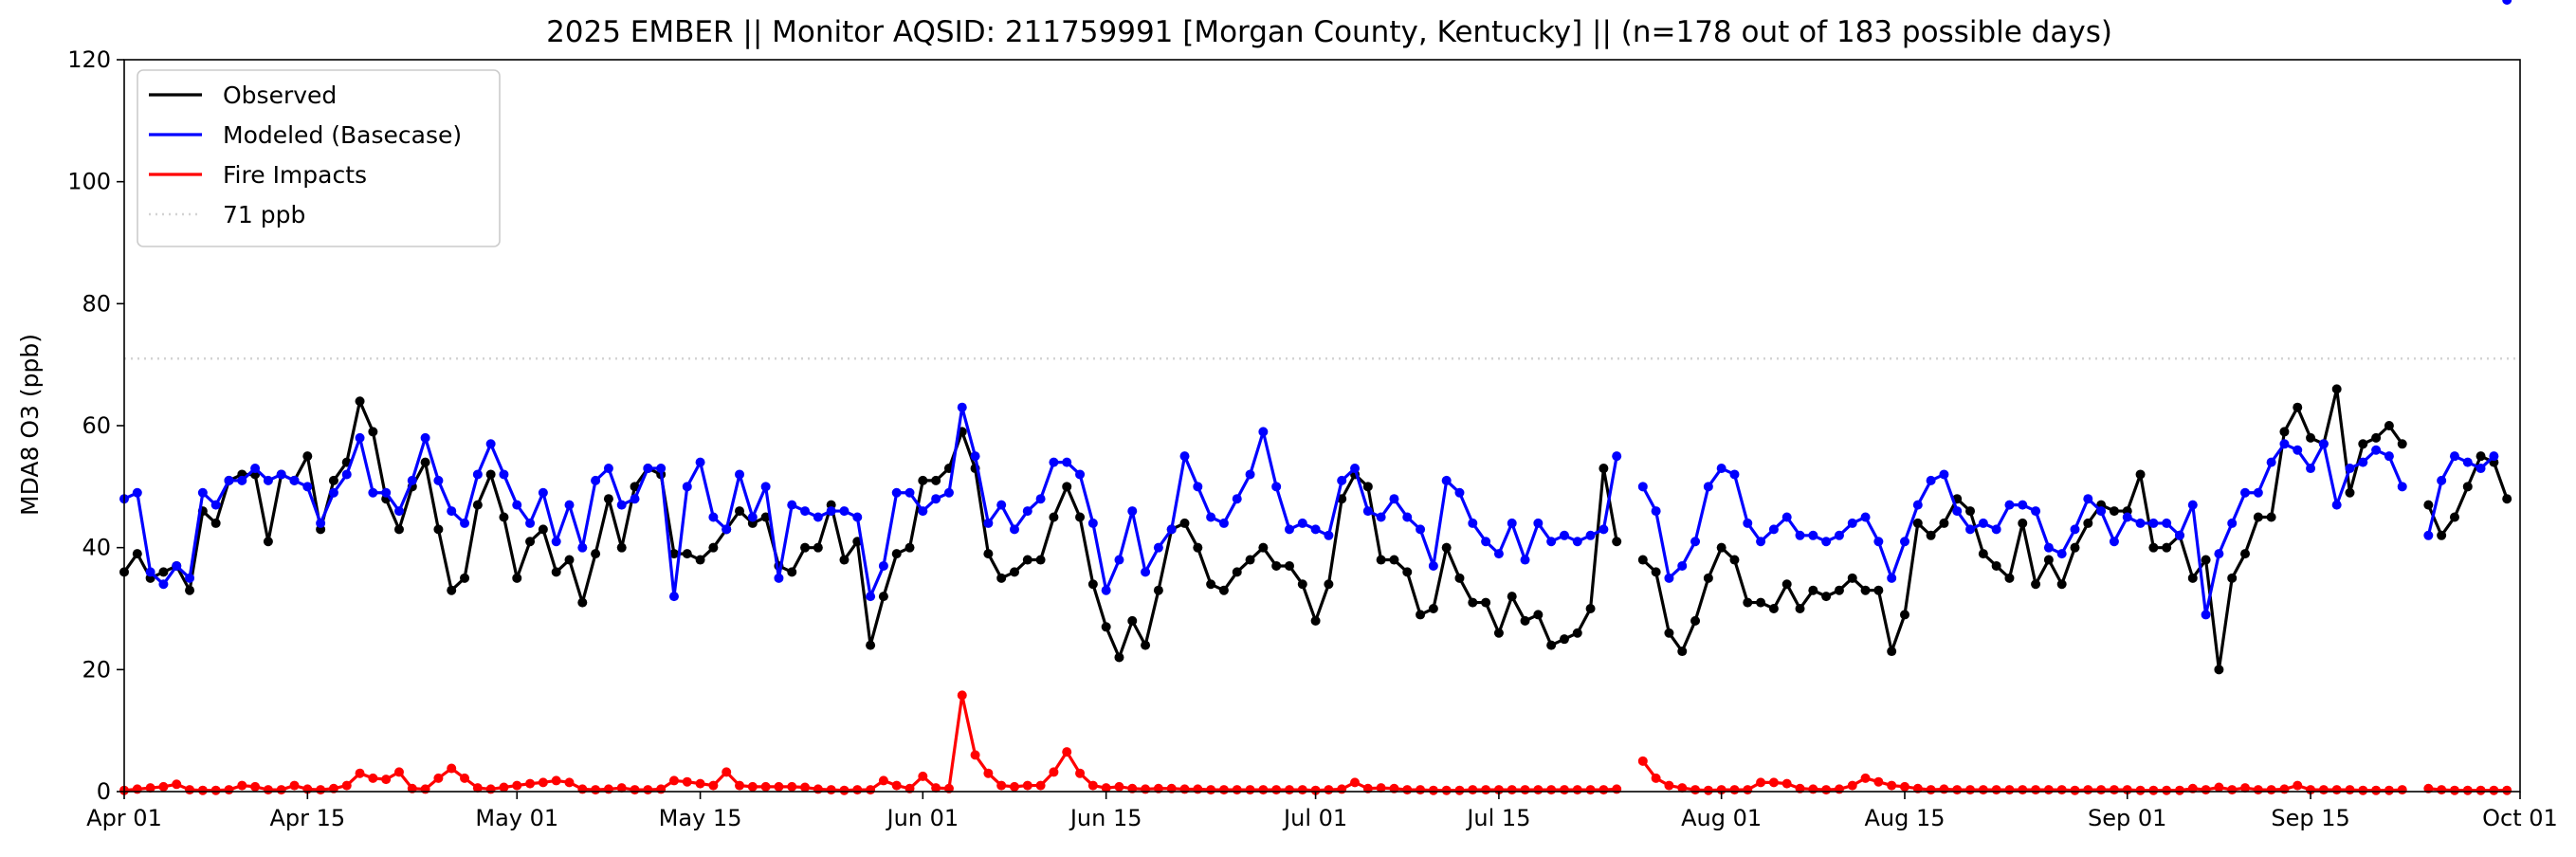 The image size is (2576, 857). I want to click on x-tick-label: Jun 15, so click(1105, 818).